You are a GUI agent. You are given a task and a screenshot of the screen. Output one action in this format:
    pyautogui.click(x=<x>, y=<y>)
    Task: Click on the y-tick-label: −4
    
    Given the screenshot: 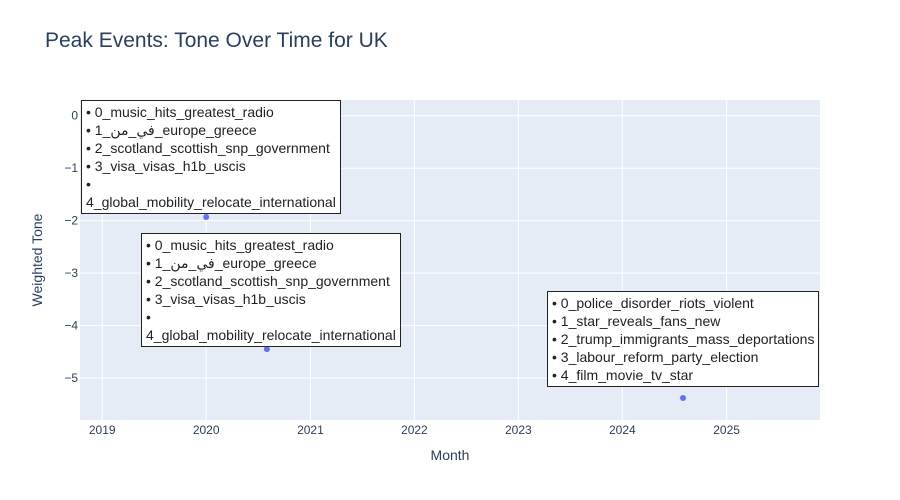 What is the action you would take?
    pyautogui.click(x=71, y=326)
    